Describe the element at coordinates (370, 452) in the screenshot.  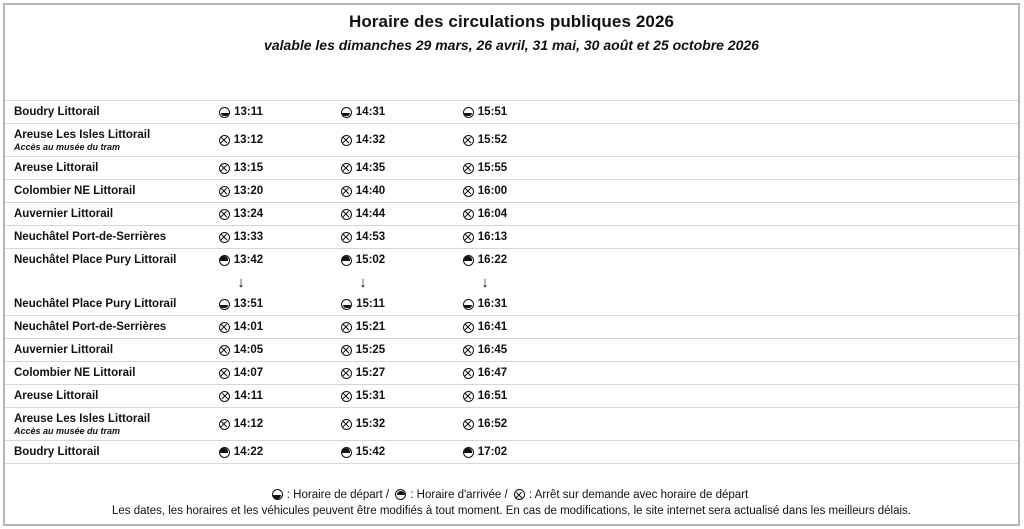
I see `time-value: 15:42` at that location.